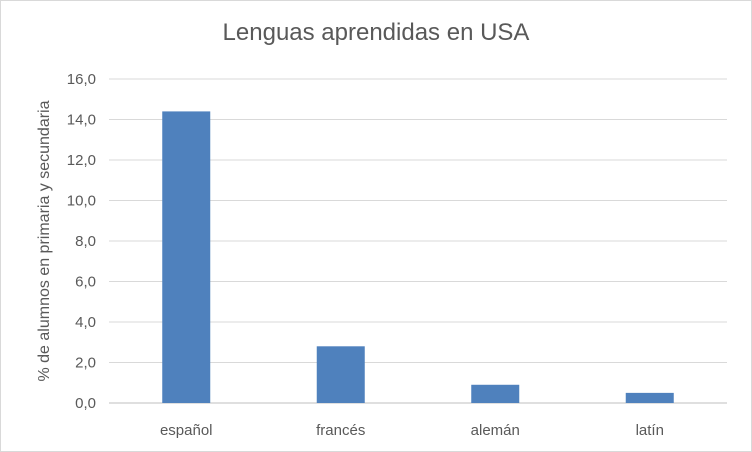 This screenshot has height=452, width=752. Describe the element at coordinates (650, 430) in the screenshot. I see `x-category-label: latín` at that location.